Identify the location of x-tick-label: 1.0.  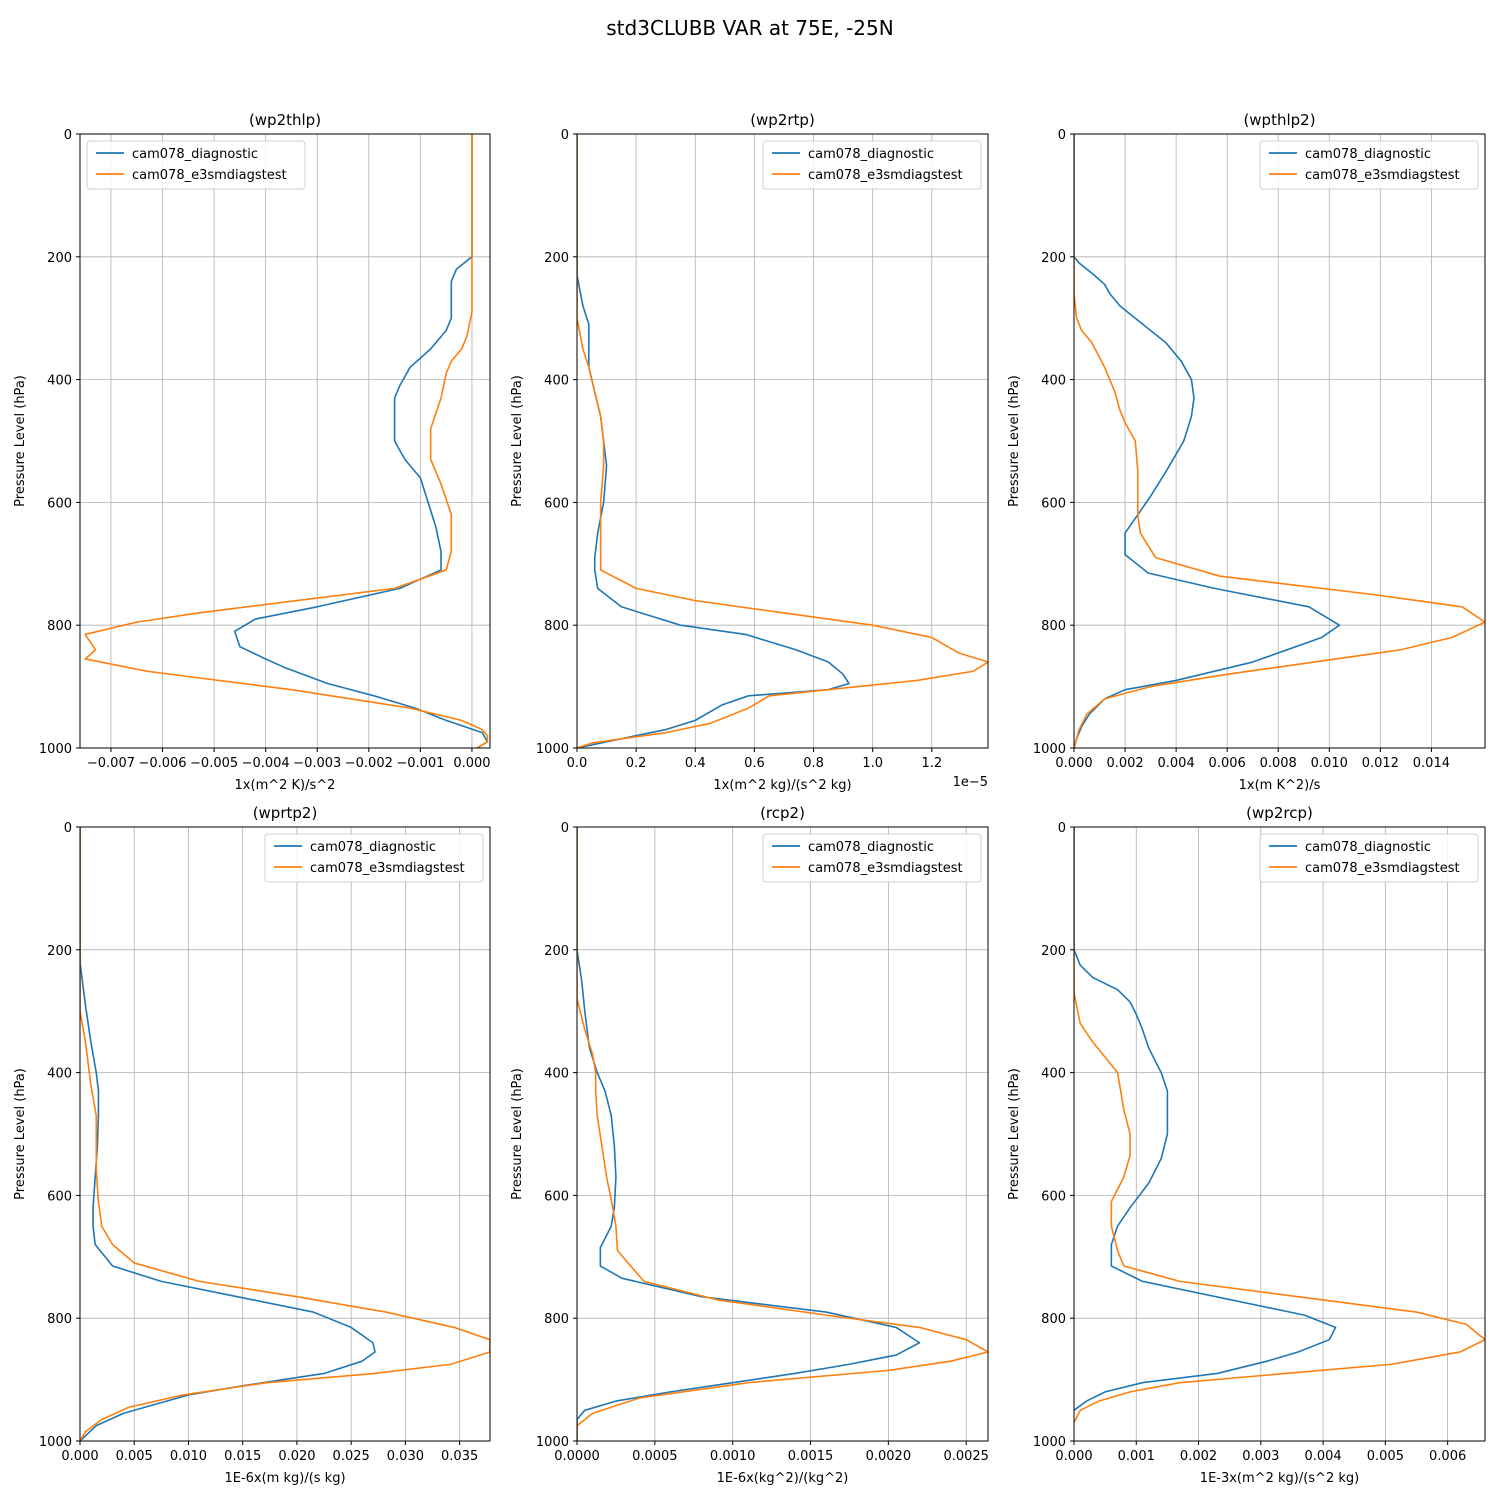
(872, 763).